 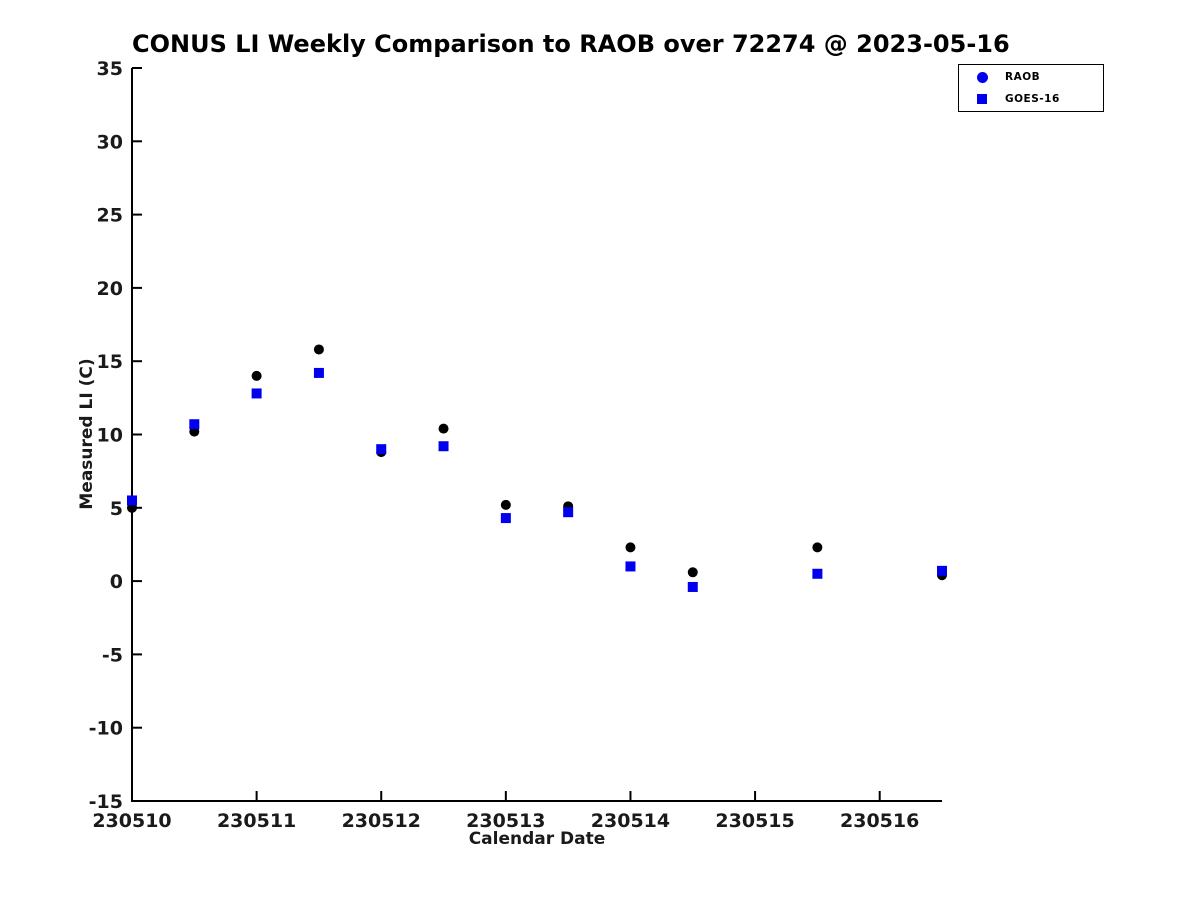 What do you see at coordinates (110, 289) in the screenshot?
I see `y-tick-label: 20` at bounding box center [110, 289].